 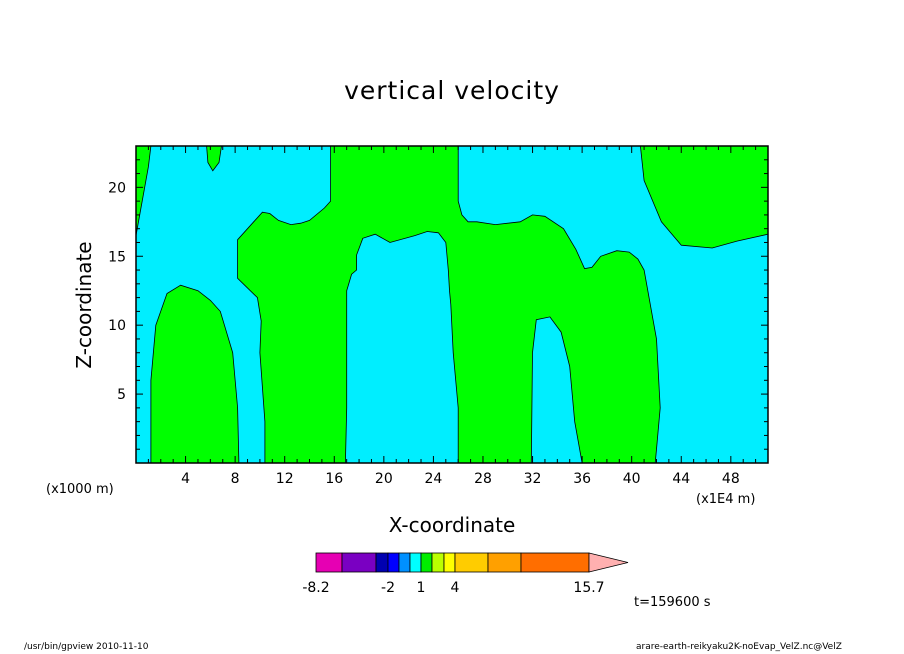 What do you see at coordinates (632, 479) in the screenshot?
I see `x-tick-label: 40` at bounding box center [632, 479].